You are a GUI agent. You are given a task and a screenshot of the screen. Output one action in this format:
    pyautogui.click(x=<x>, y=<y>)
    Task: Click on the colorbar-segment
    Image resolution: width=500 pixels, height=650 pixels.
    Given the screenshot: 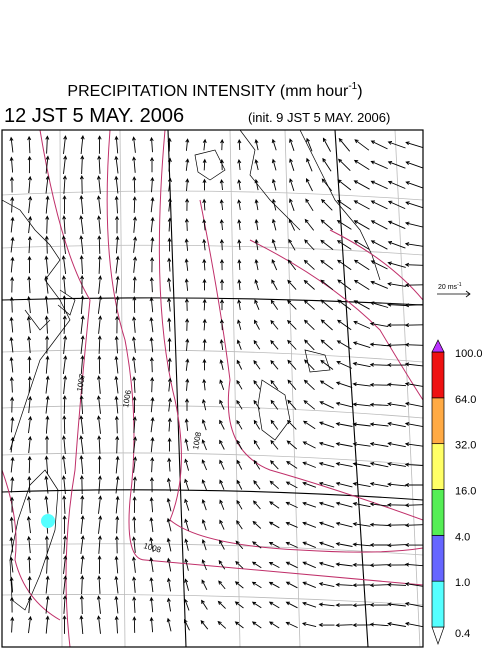 What is the action you would take?
    pyautogui.click(x=438, y=604)
    